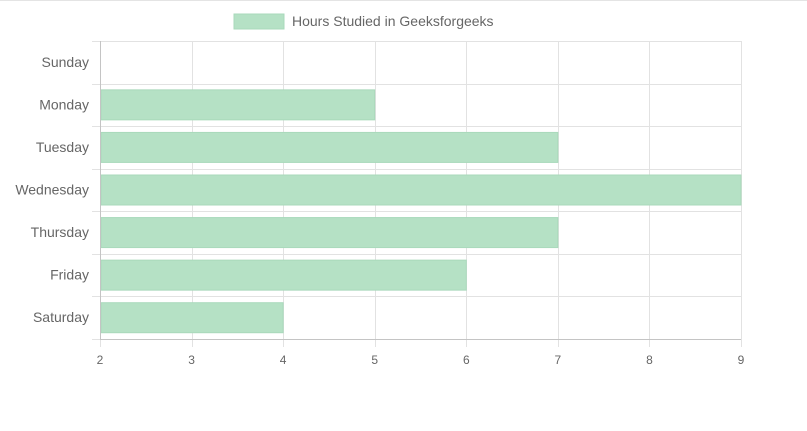 Image resolution: width=807 pixels, height=431 pixels. I want to click on legend: Hours Studied in Geeksforgeeks, so click(363, 21).